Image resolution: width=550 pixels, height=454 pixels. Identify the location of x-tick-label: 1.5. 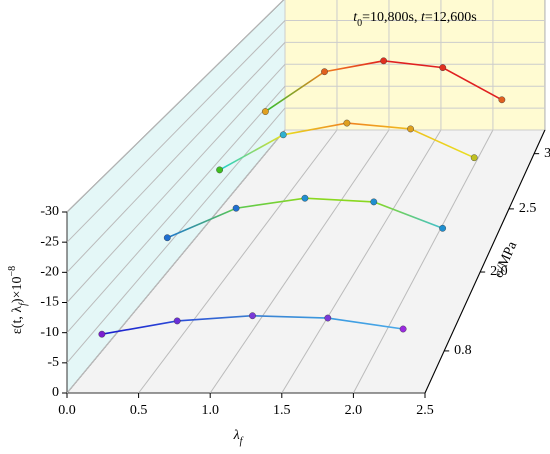
(282, 410).